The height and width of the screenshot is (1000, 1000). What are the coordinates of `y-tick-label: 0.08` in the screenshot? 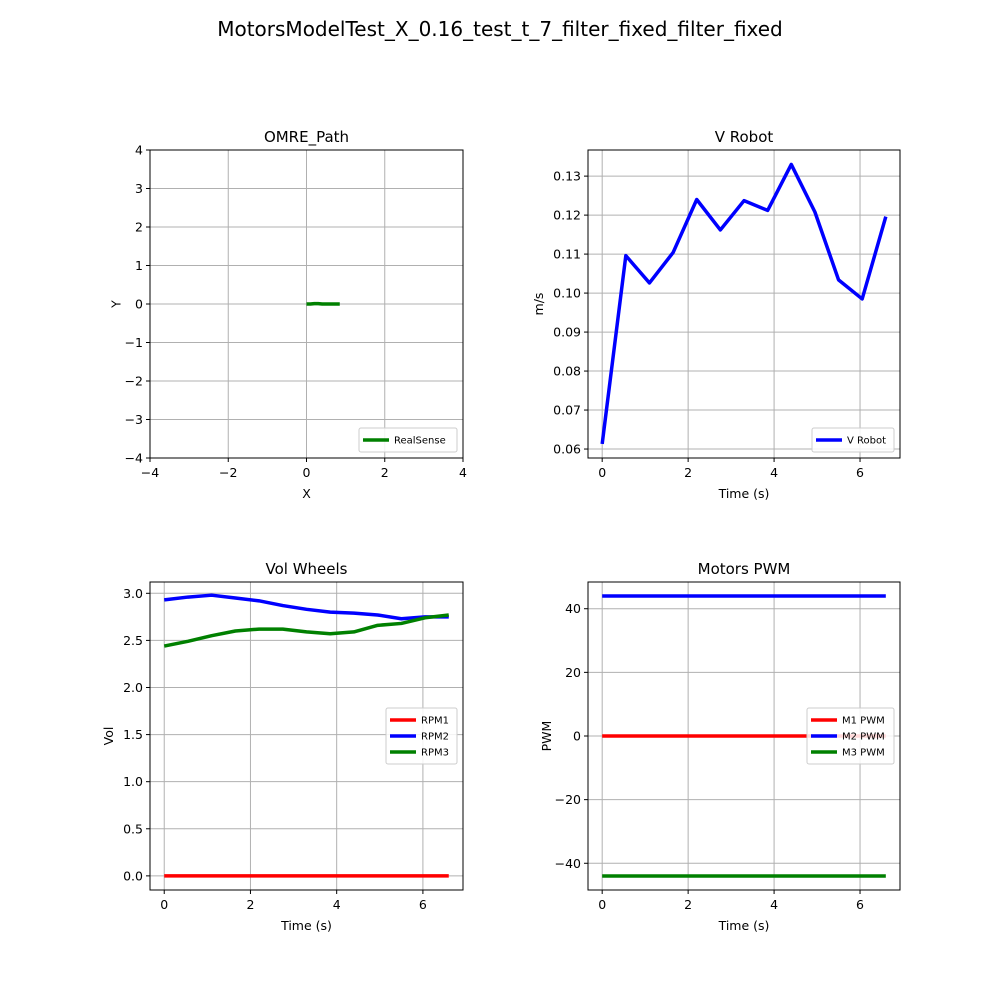 It's located at (567, 371).